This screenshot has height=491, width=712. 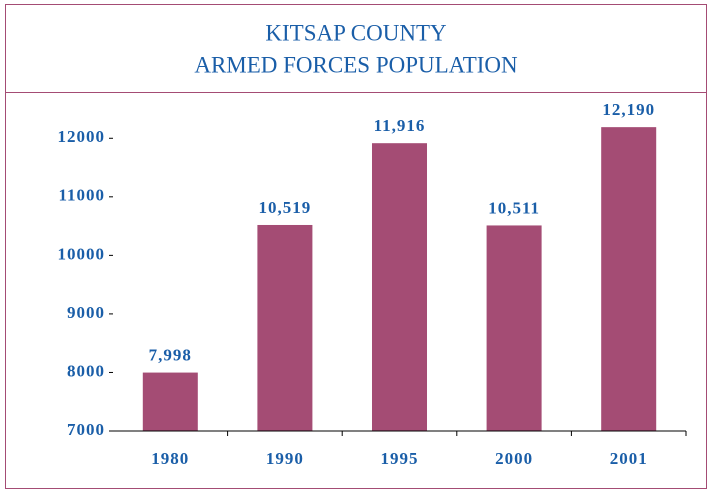 What do you see at coordinates (356, 32) in the screenshot?
I see `chart-title: KITSAP COUNTY` at bounding box center [356, 32].